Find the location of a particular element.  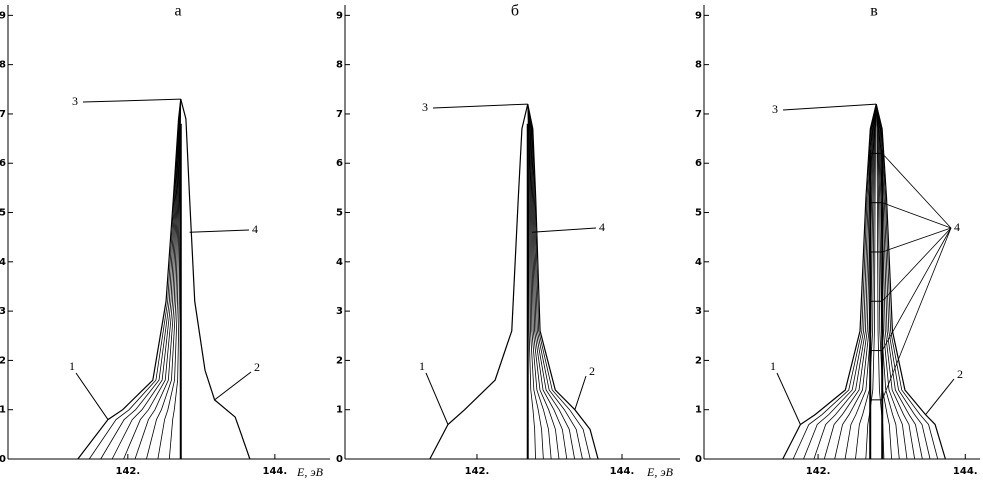

panel-title: в is located at coordinates (874, 11).